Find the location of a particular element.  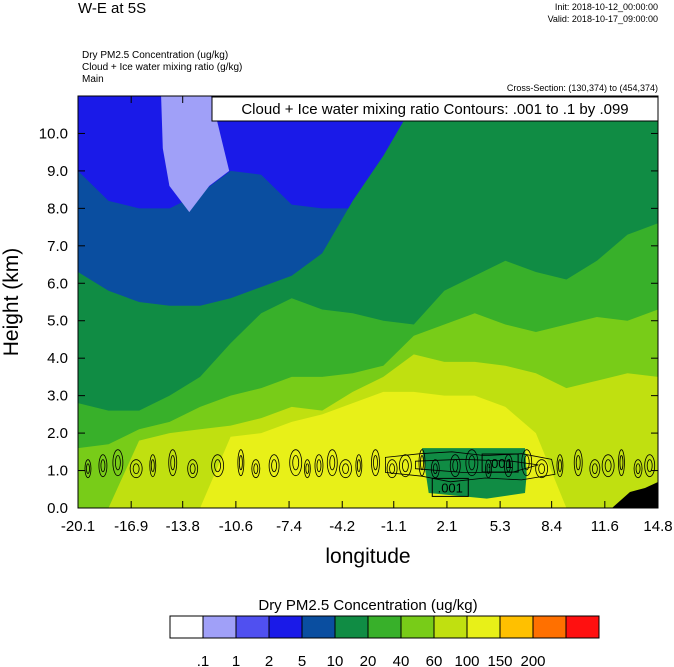

colorbar-label: .1 is located at coordinates (203, 660).